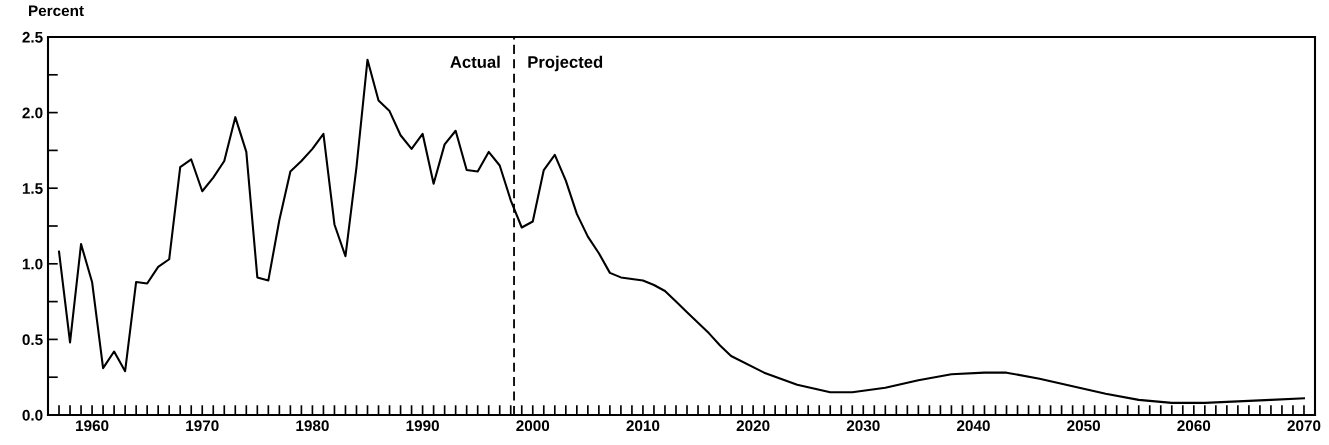 This screenshot has width=1329, height=445. I want to click on x-tick-label: 2030, so click(863, 426).